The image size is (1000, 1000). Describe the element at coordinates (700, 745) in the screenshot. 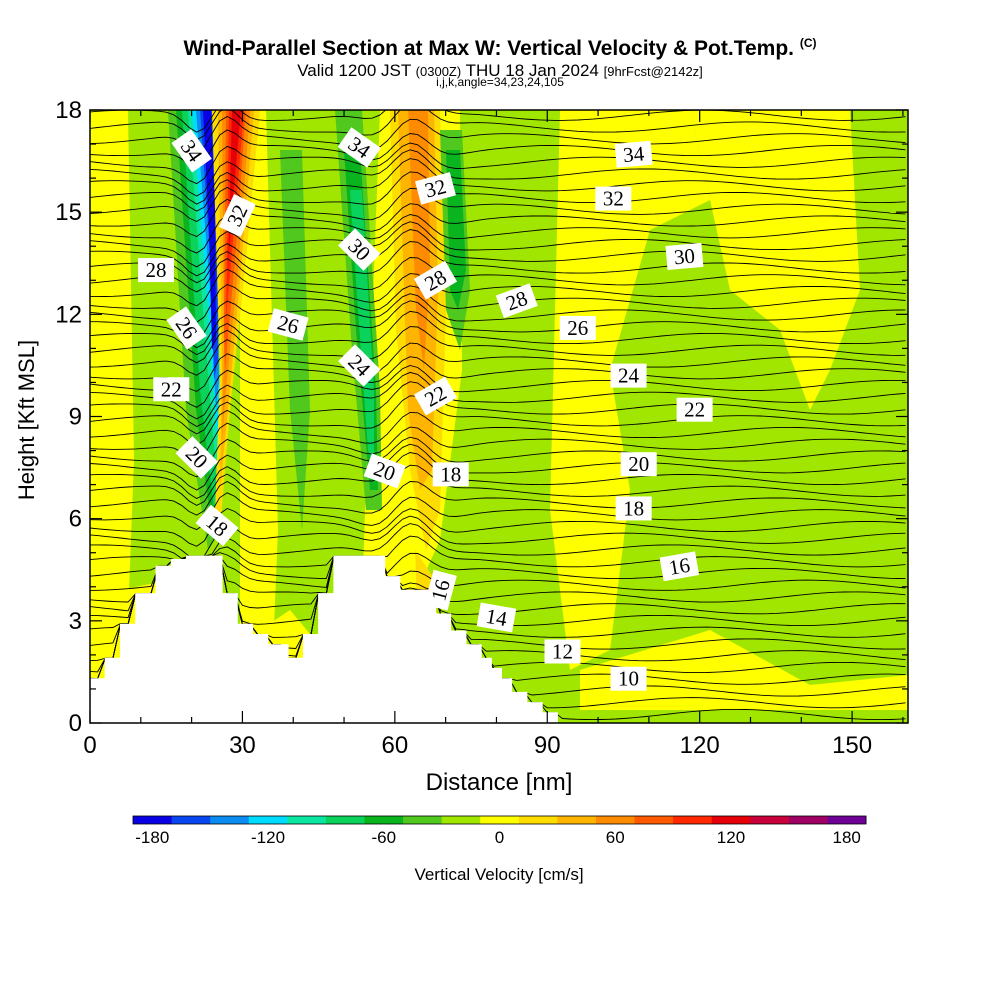

I see `x-tick-label: 120` at that location.